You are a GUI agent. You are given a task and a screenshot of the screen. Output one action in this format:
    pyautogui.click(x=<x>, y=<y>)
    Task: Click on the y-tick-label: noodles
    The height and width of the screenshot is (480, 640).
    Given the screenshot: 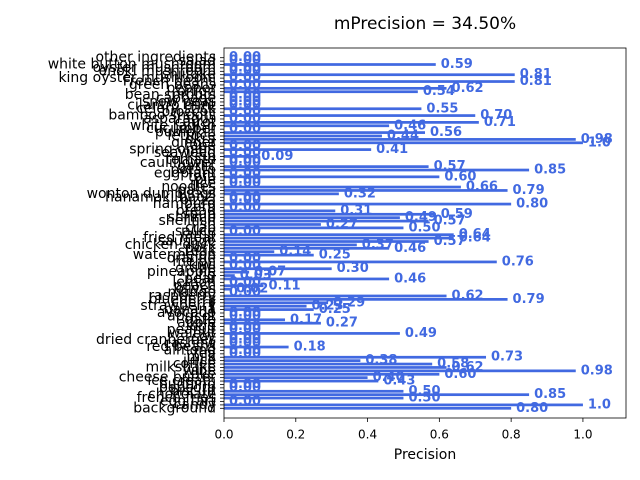 What is the action you would take?
    pyautogui.click(x=188, y=187)
    